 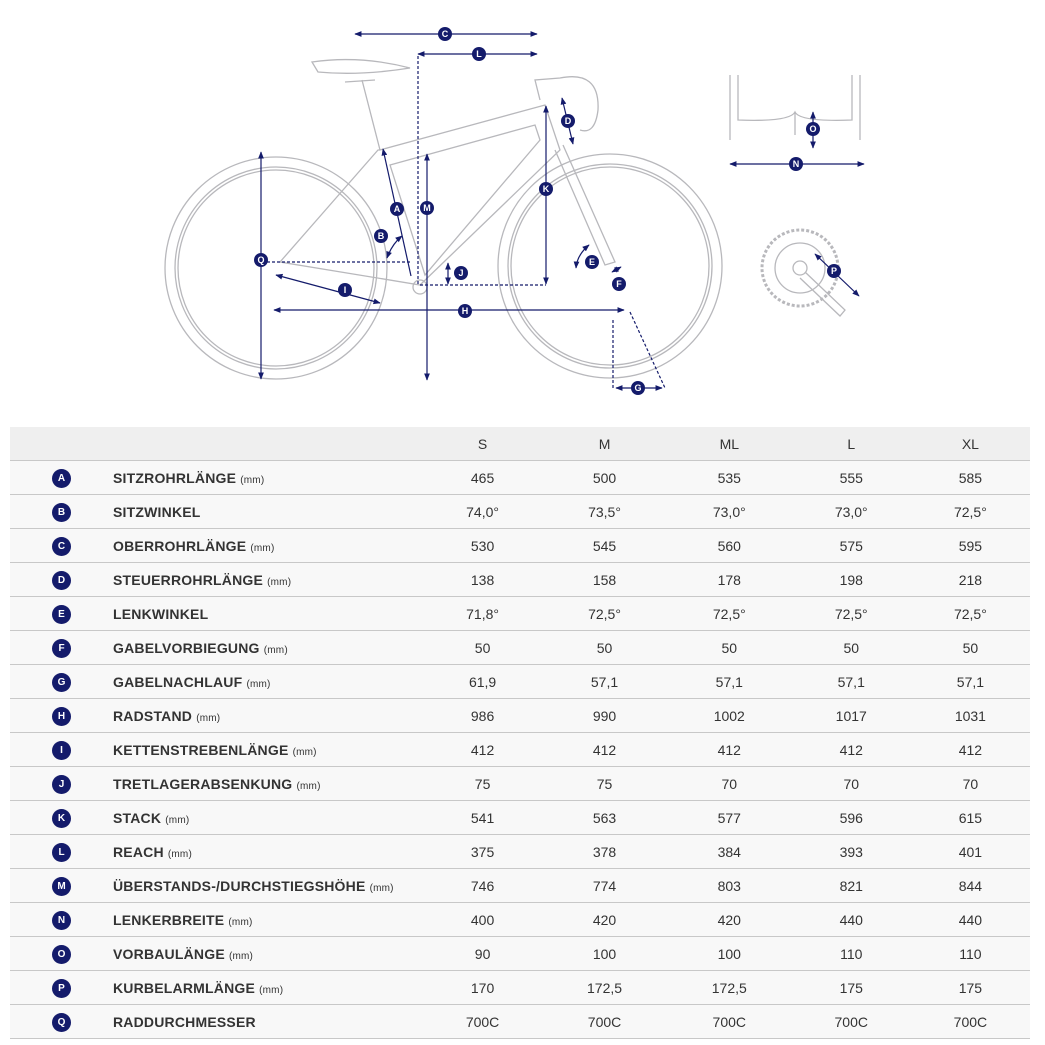 I want to click on rear-wheel, so click(x=276, y=268).